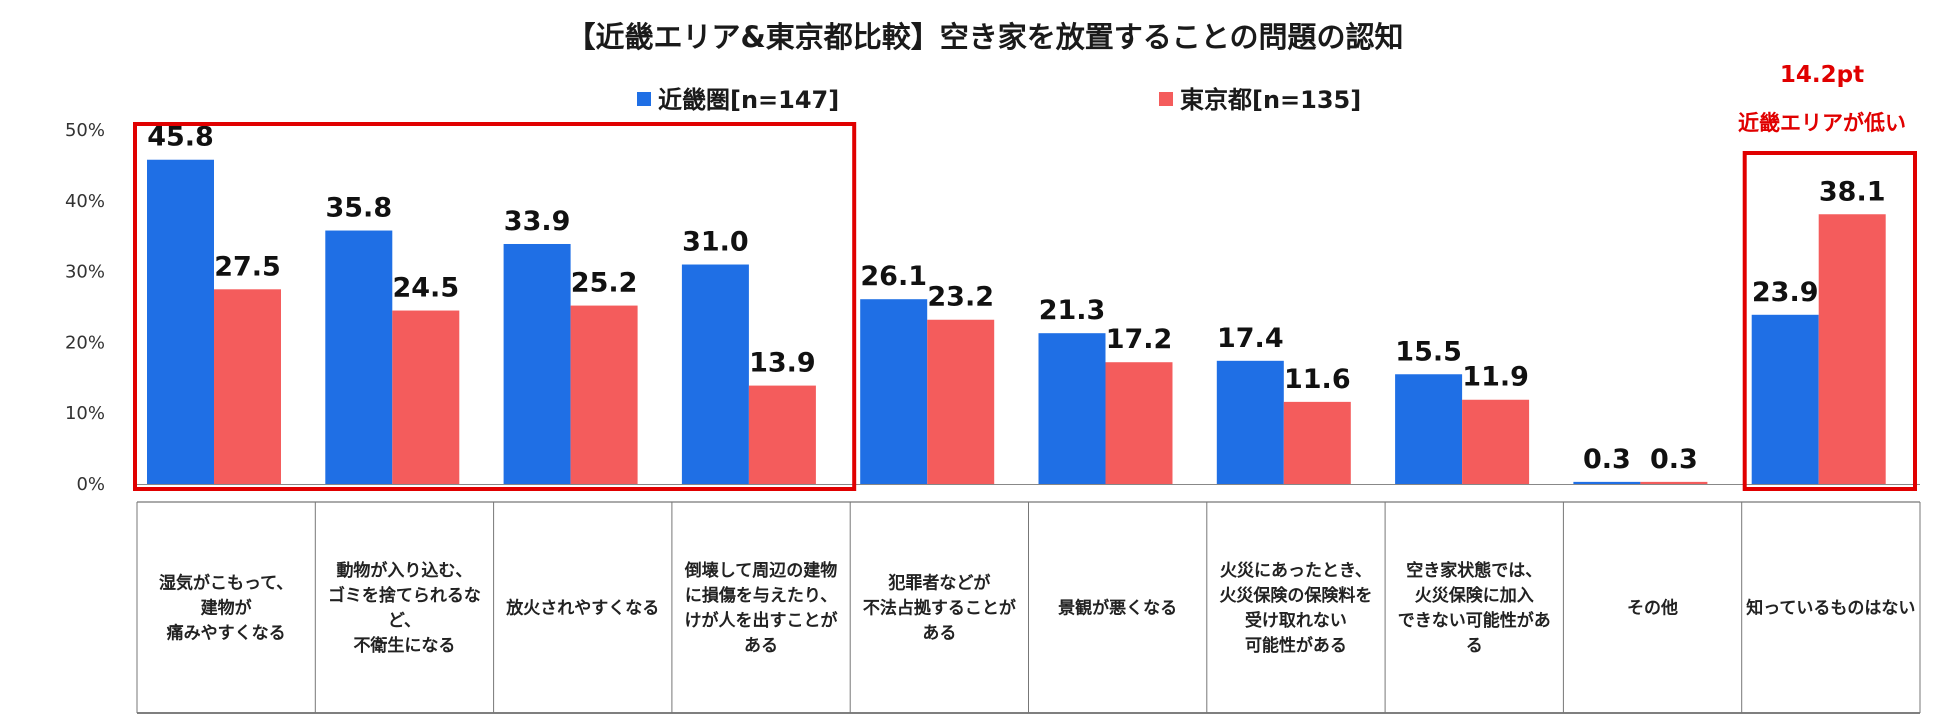  I want to click on category-label: 動物が入り込む、ゴミを捨てられるなど、不衛生になる, so click(404, 608).